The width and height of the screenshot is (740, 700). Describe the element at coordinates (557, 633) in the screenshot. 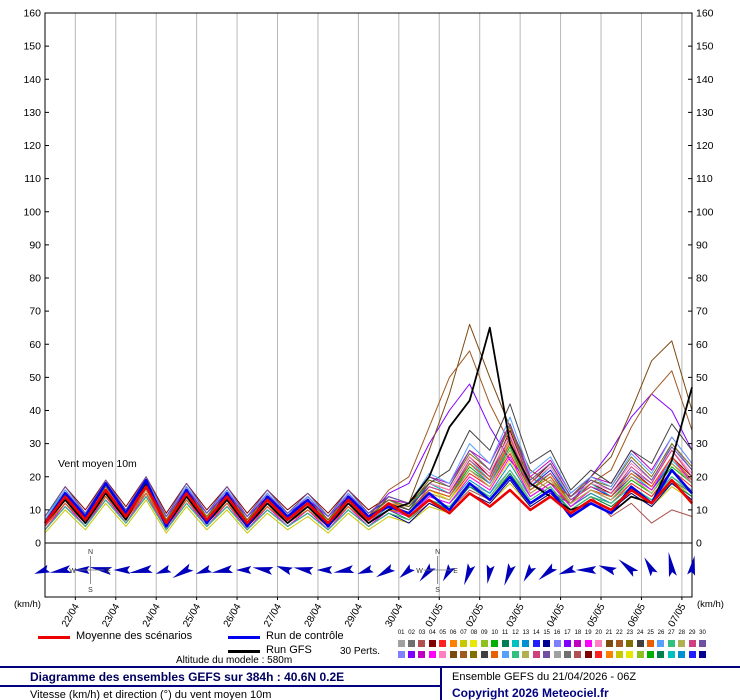

I see `pert-number: 16` at that location.